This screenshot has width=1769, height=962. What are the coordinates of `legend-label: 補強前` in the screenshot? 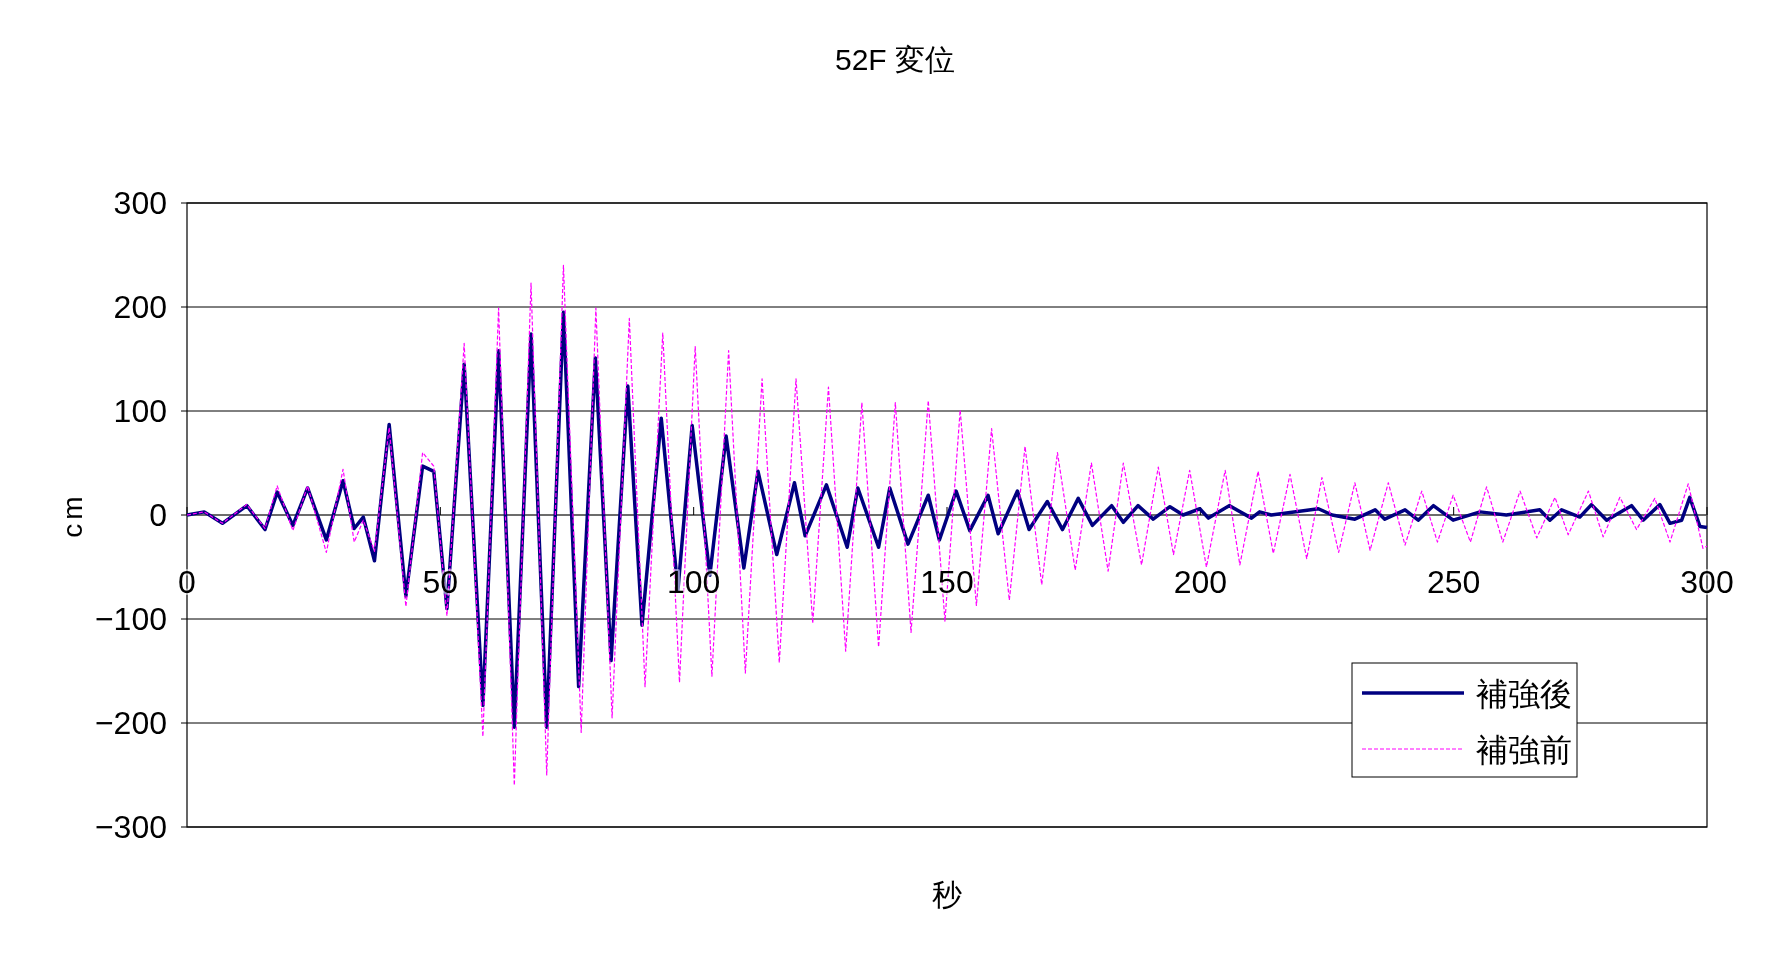 It's located at (1524, 750).